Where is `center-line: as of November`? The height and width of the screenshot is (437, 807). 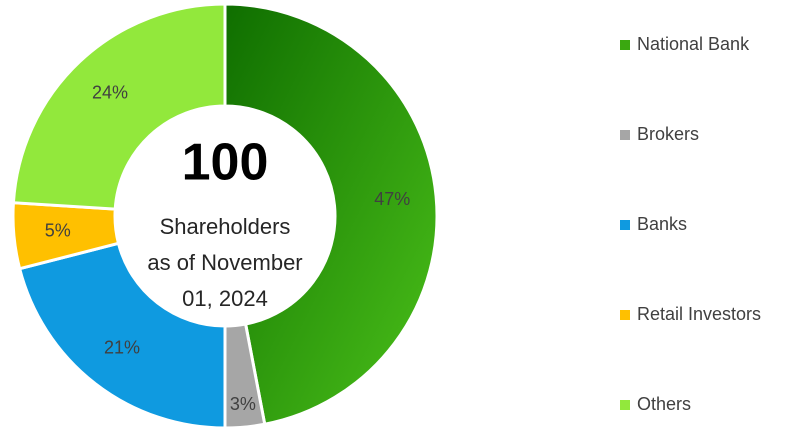
center-line: as of November is located at coordinates (224, 262).